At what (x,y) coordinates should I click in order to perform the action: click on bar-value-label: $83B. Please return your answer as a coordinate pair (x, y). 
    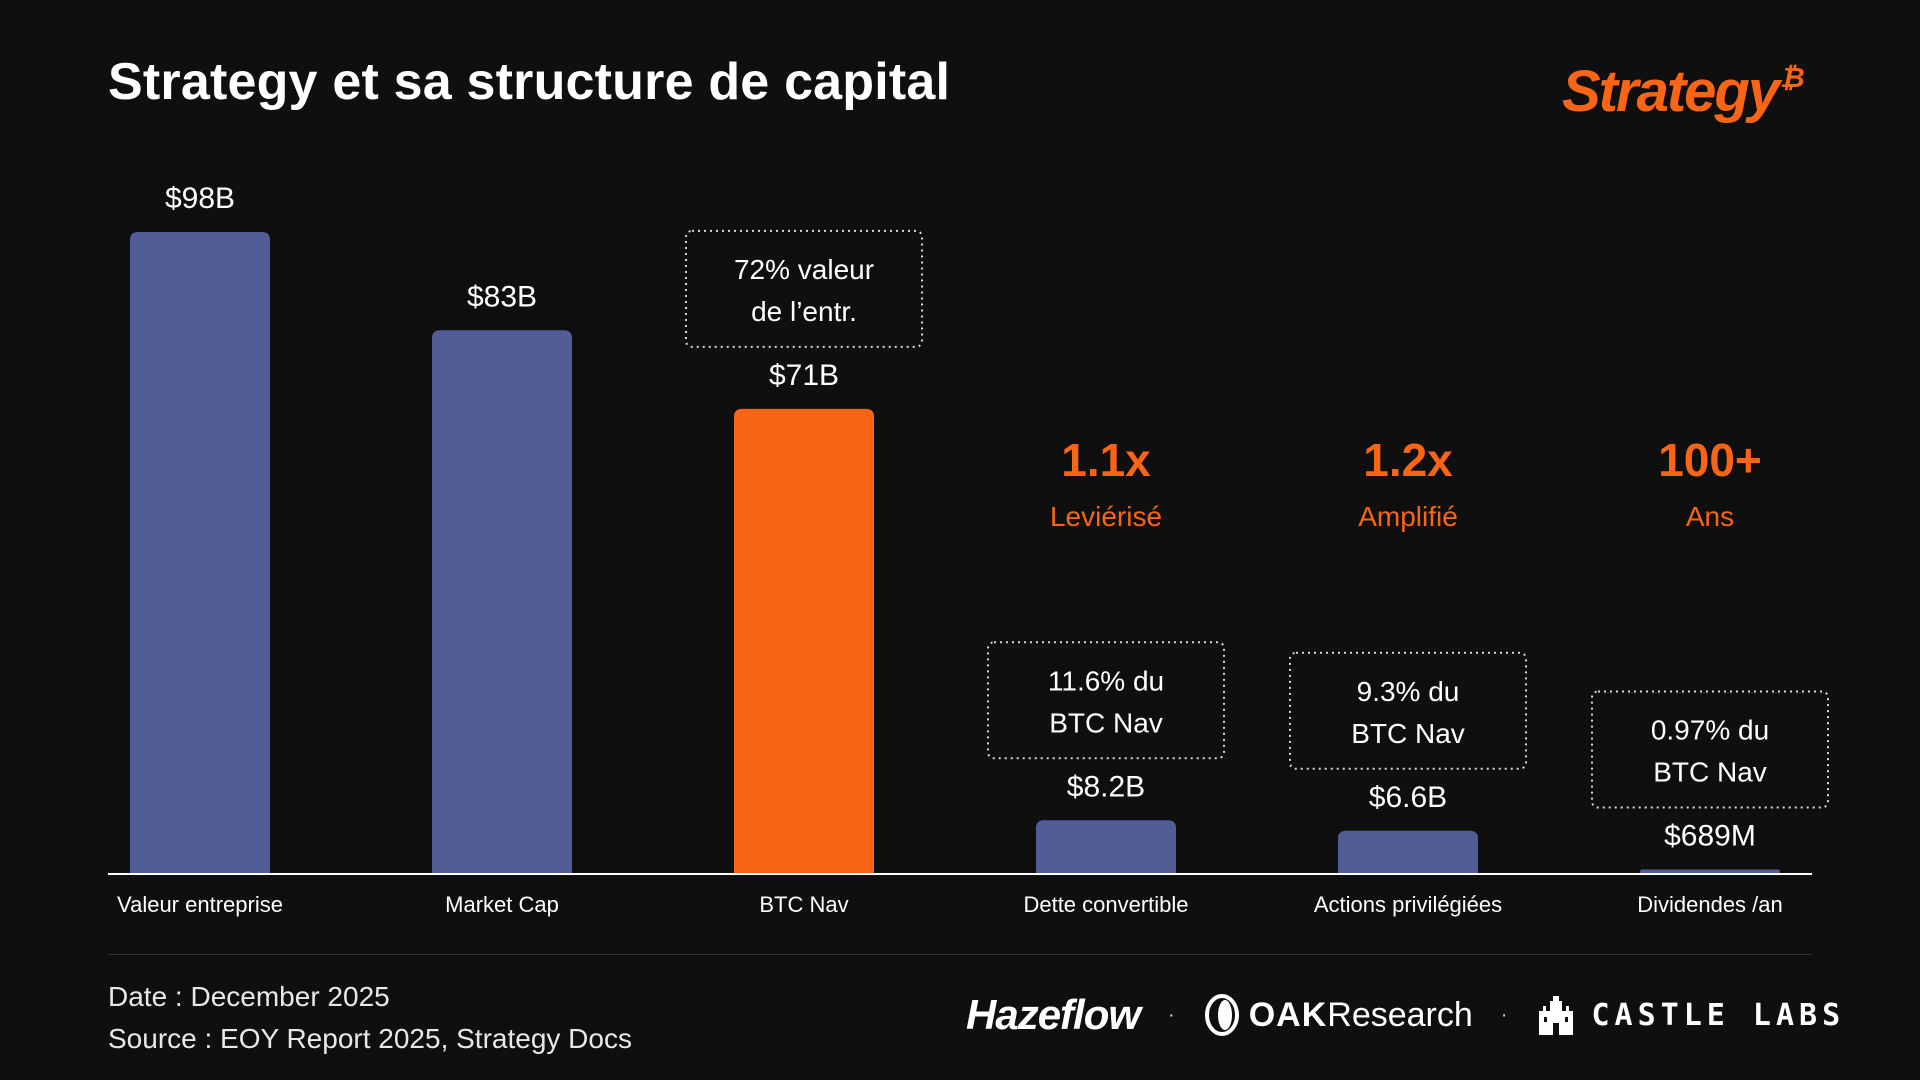
    Looking at the image, I should click on (502, 296).